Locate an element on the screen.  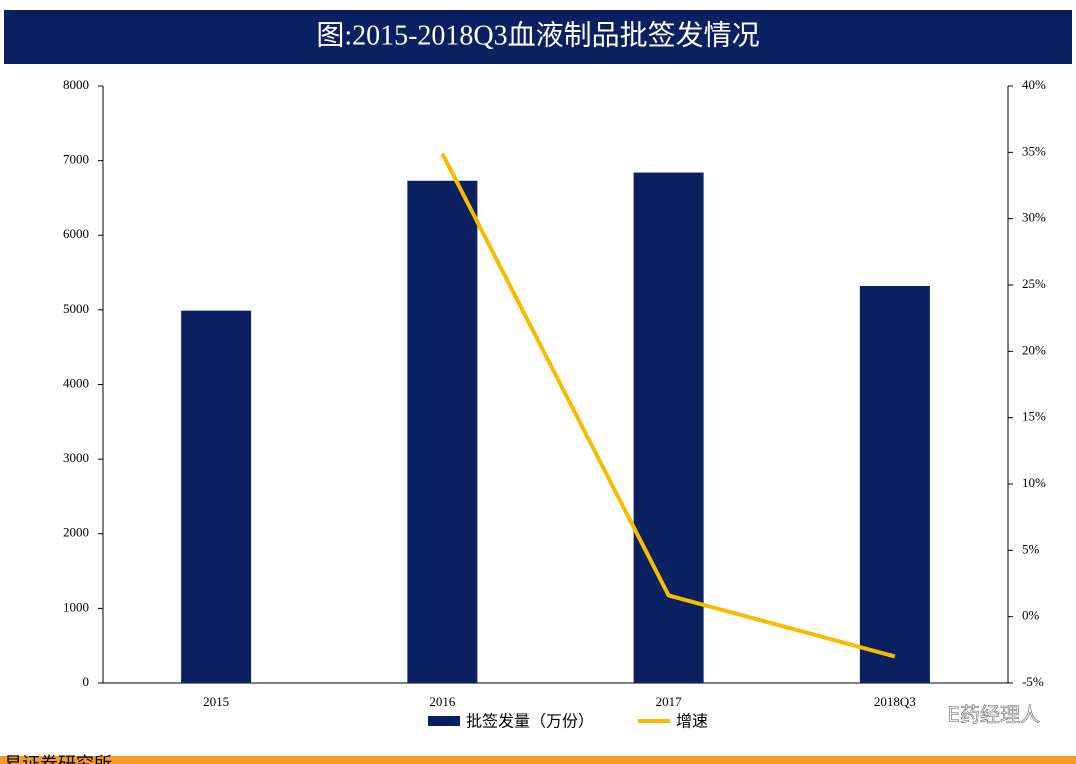
y-tick-label: 8000 is located at coordinates (76, 84).